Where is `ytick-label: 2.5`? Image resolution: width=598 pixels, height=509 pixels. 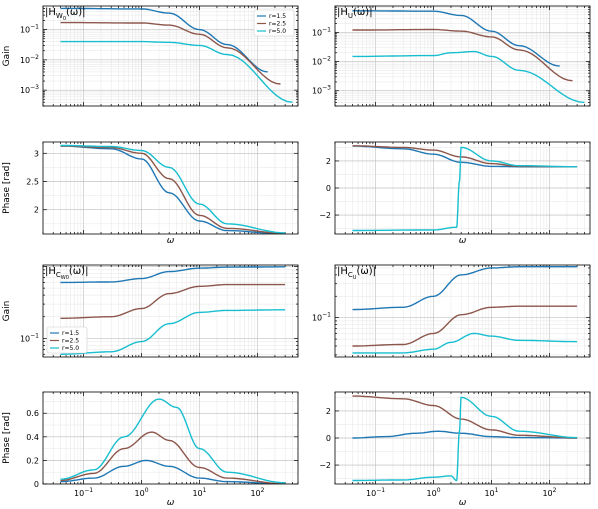 ytick-label: 2.5 is located at coordinates (32, 182).